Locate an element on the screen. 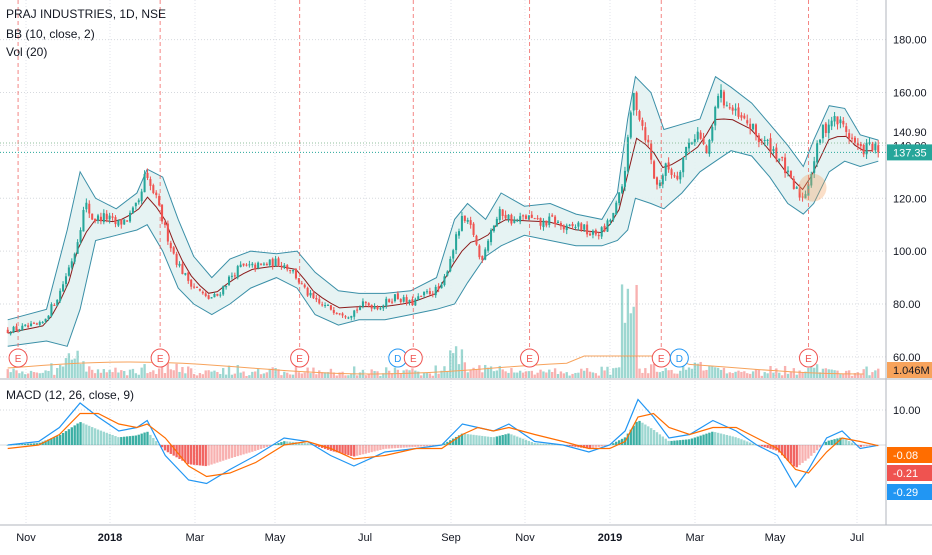 This screenshot has height=555, width=932. bb-legend: BB (10, close, 2) is located at coordinates (50, 34).